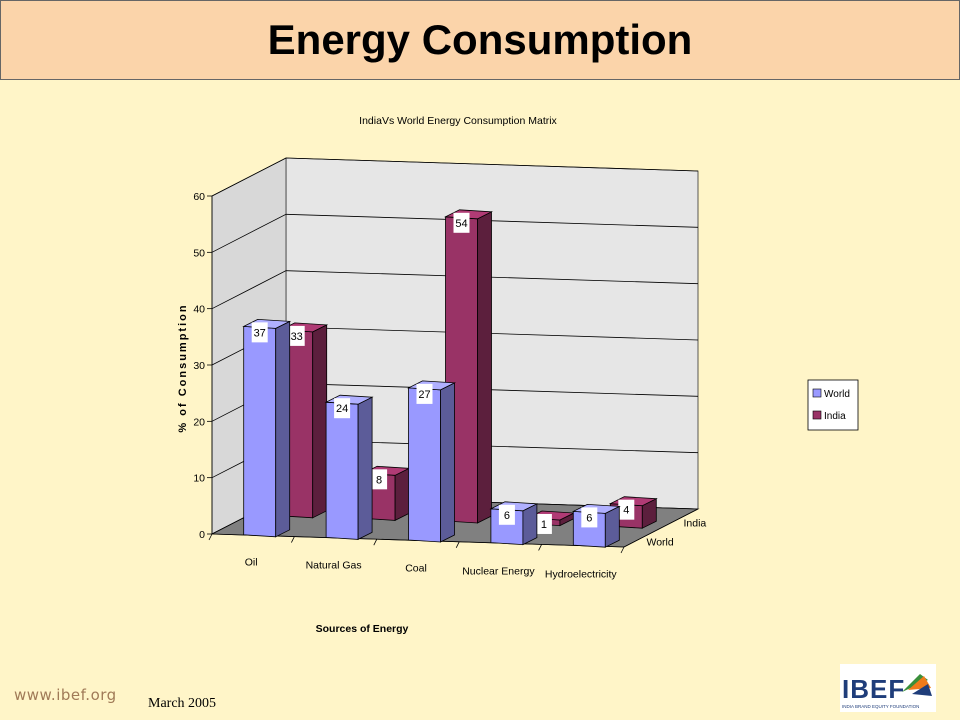 This screenshot has width=960, height=720. I want to click on data-label: 54, so click(461, 224).